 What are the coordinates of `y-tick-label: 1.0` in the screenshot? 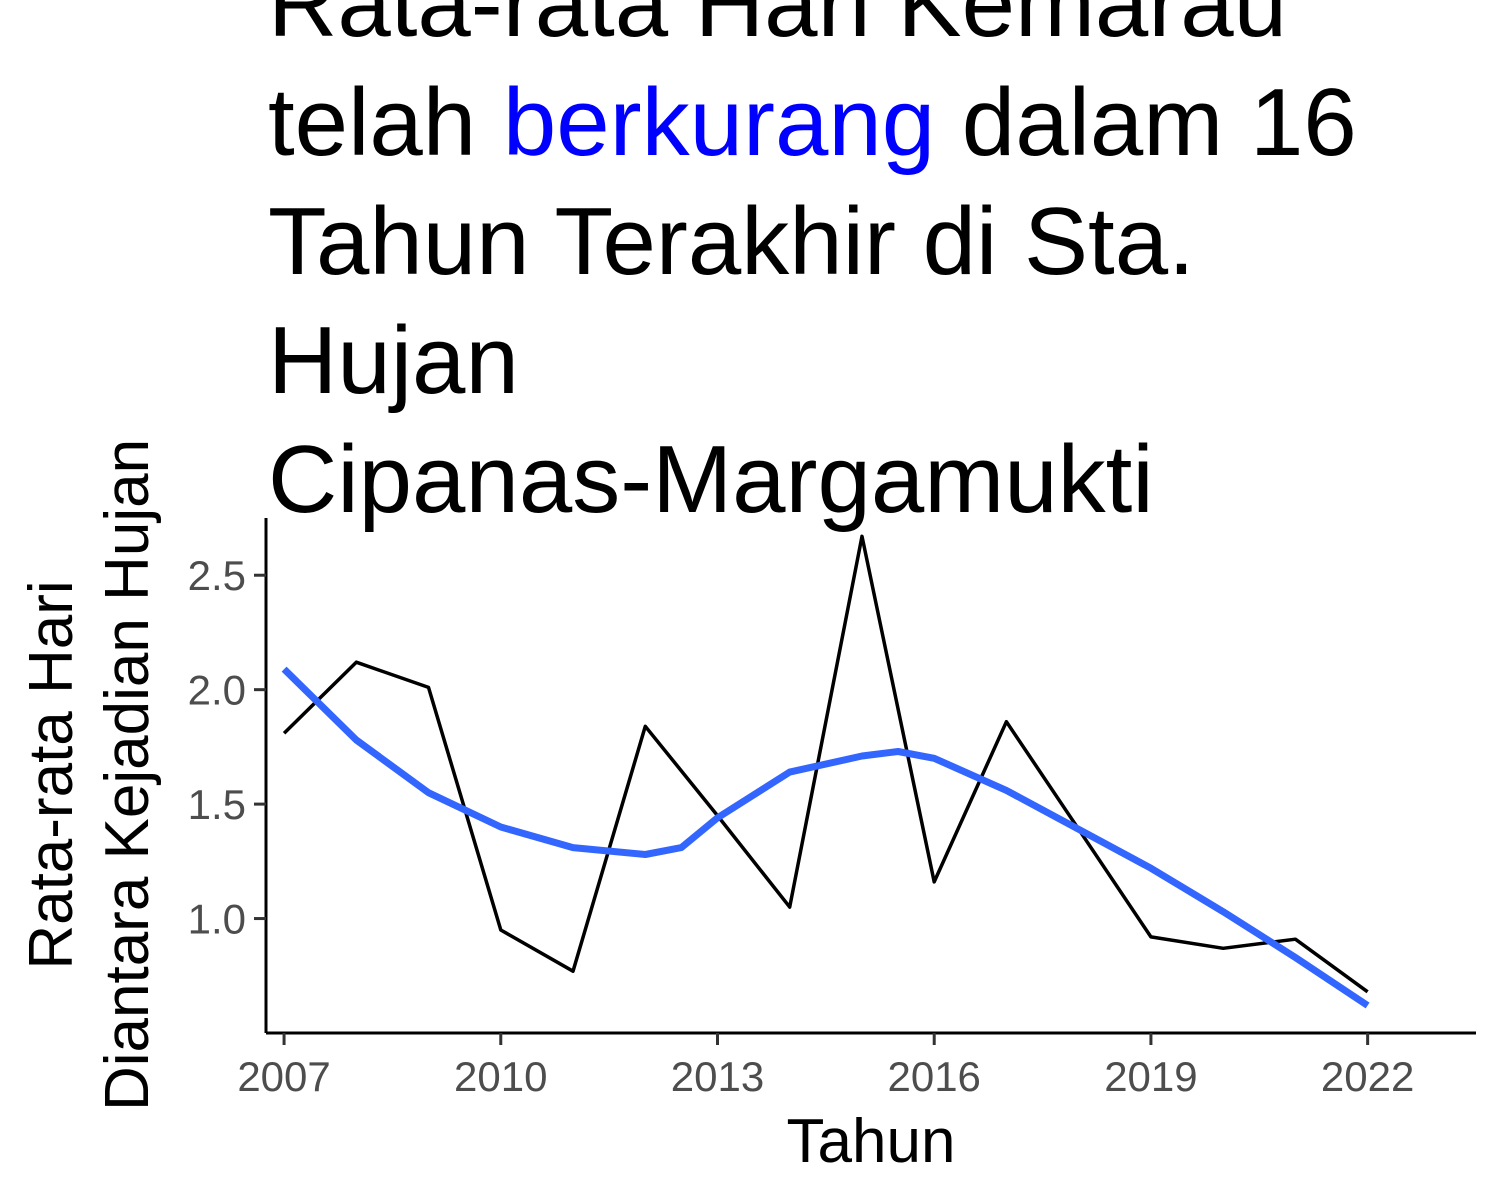 It's located at (217, 919).